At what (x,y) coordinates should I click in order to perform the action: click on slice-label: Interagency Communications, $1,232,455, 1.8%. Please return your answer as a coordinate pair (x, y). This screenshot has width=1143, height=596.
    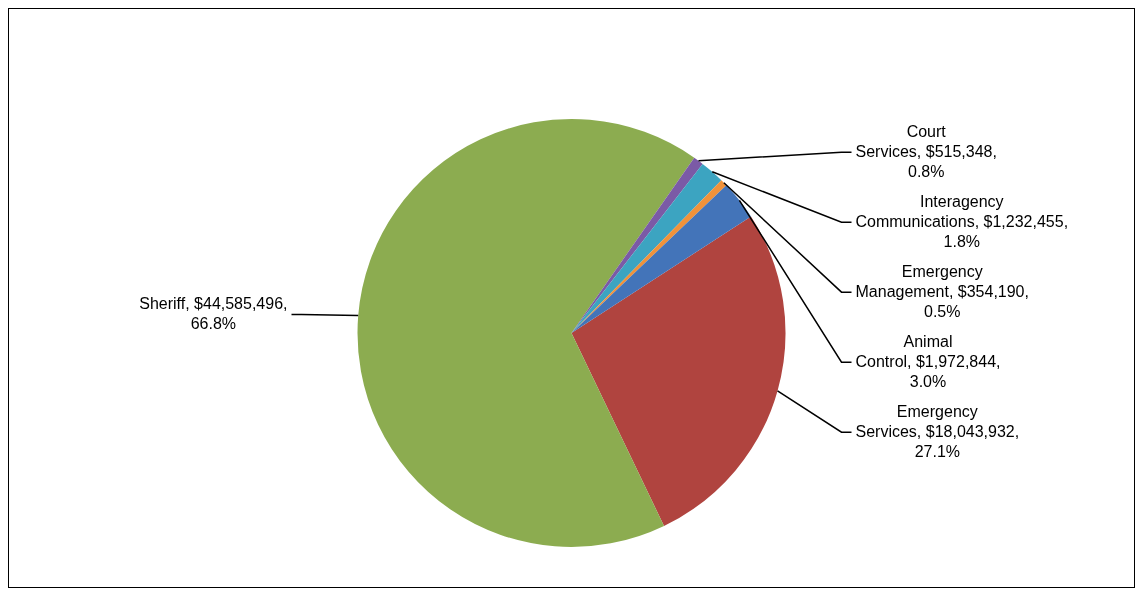
    Looking at the image, I should click on (962, 221).